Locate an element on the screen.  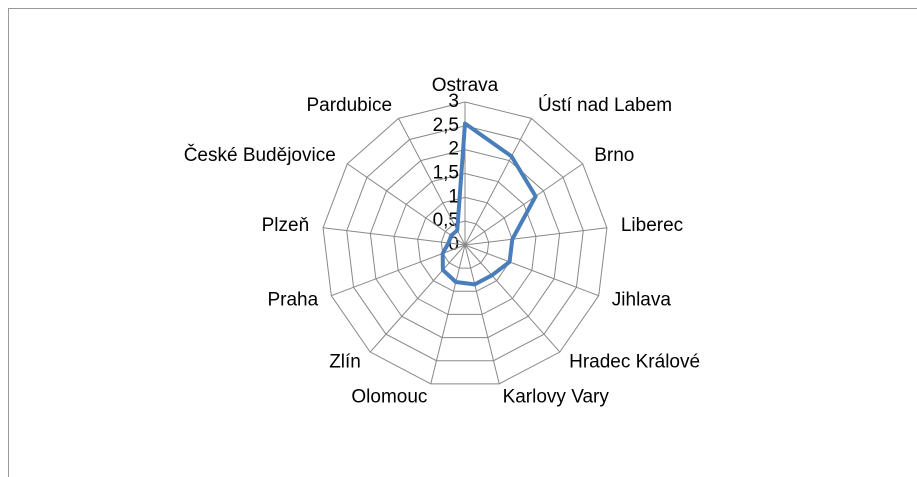
series-line is located at coordinates (489, 204).